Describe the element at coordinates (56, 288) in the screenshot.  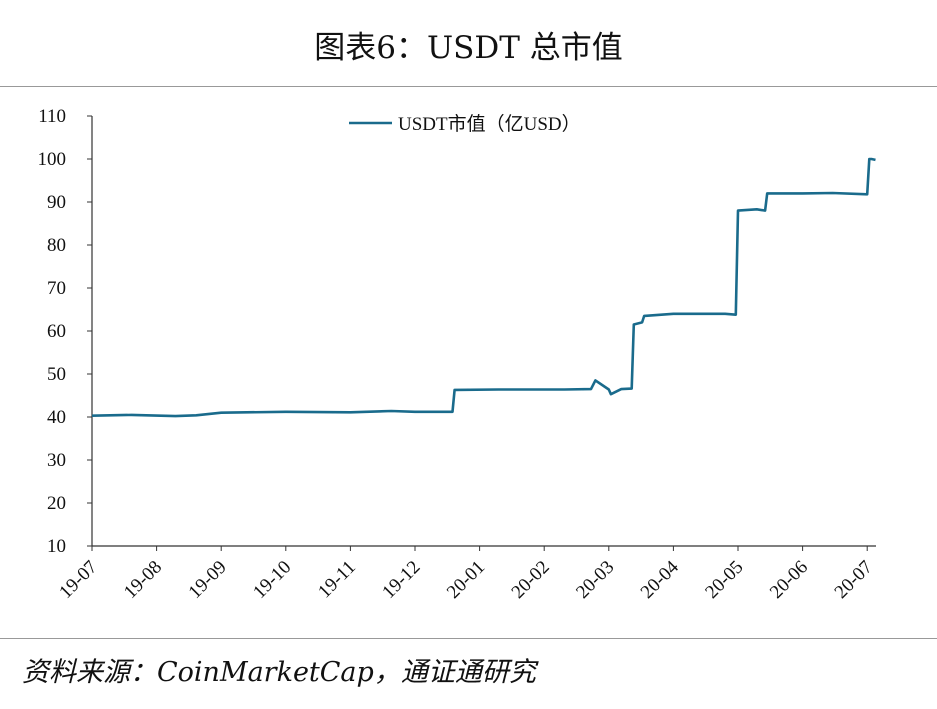
I see `y-tick-label: 70` at that location.